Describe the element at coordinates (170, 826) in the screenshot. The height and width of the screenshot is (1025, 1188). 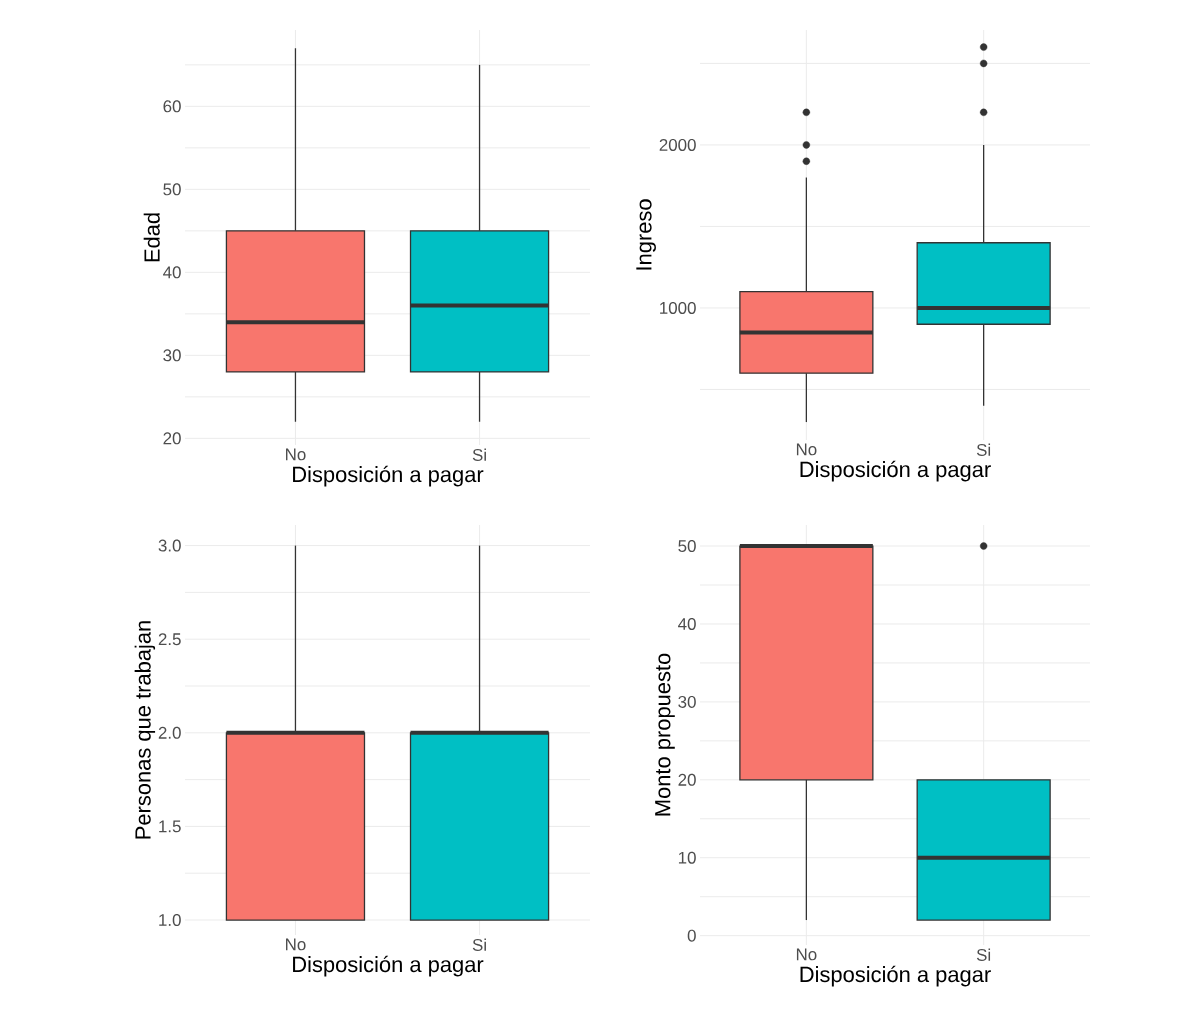
I see `y-tick-label: 1.5` at that location.